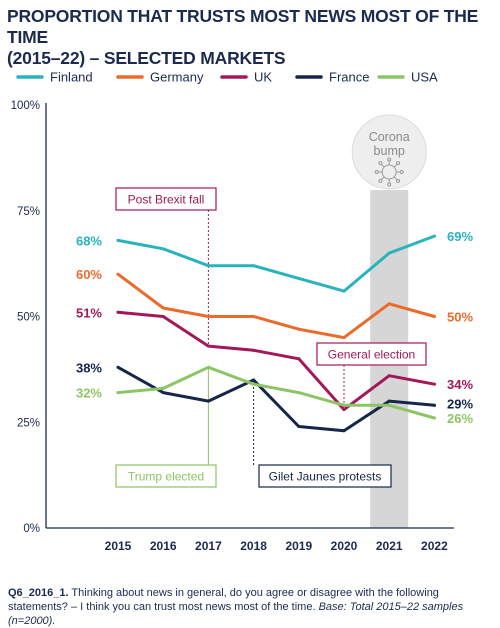 The height and width of the screenshot is (628, 500). I want to click on x-tick-label: 2018, so click(253, 546).